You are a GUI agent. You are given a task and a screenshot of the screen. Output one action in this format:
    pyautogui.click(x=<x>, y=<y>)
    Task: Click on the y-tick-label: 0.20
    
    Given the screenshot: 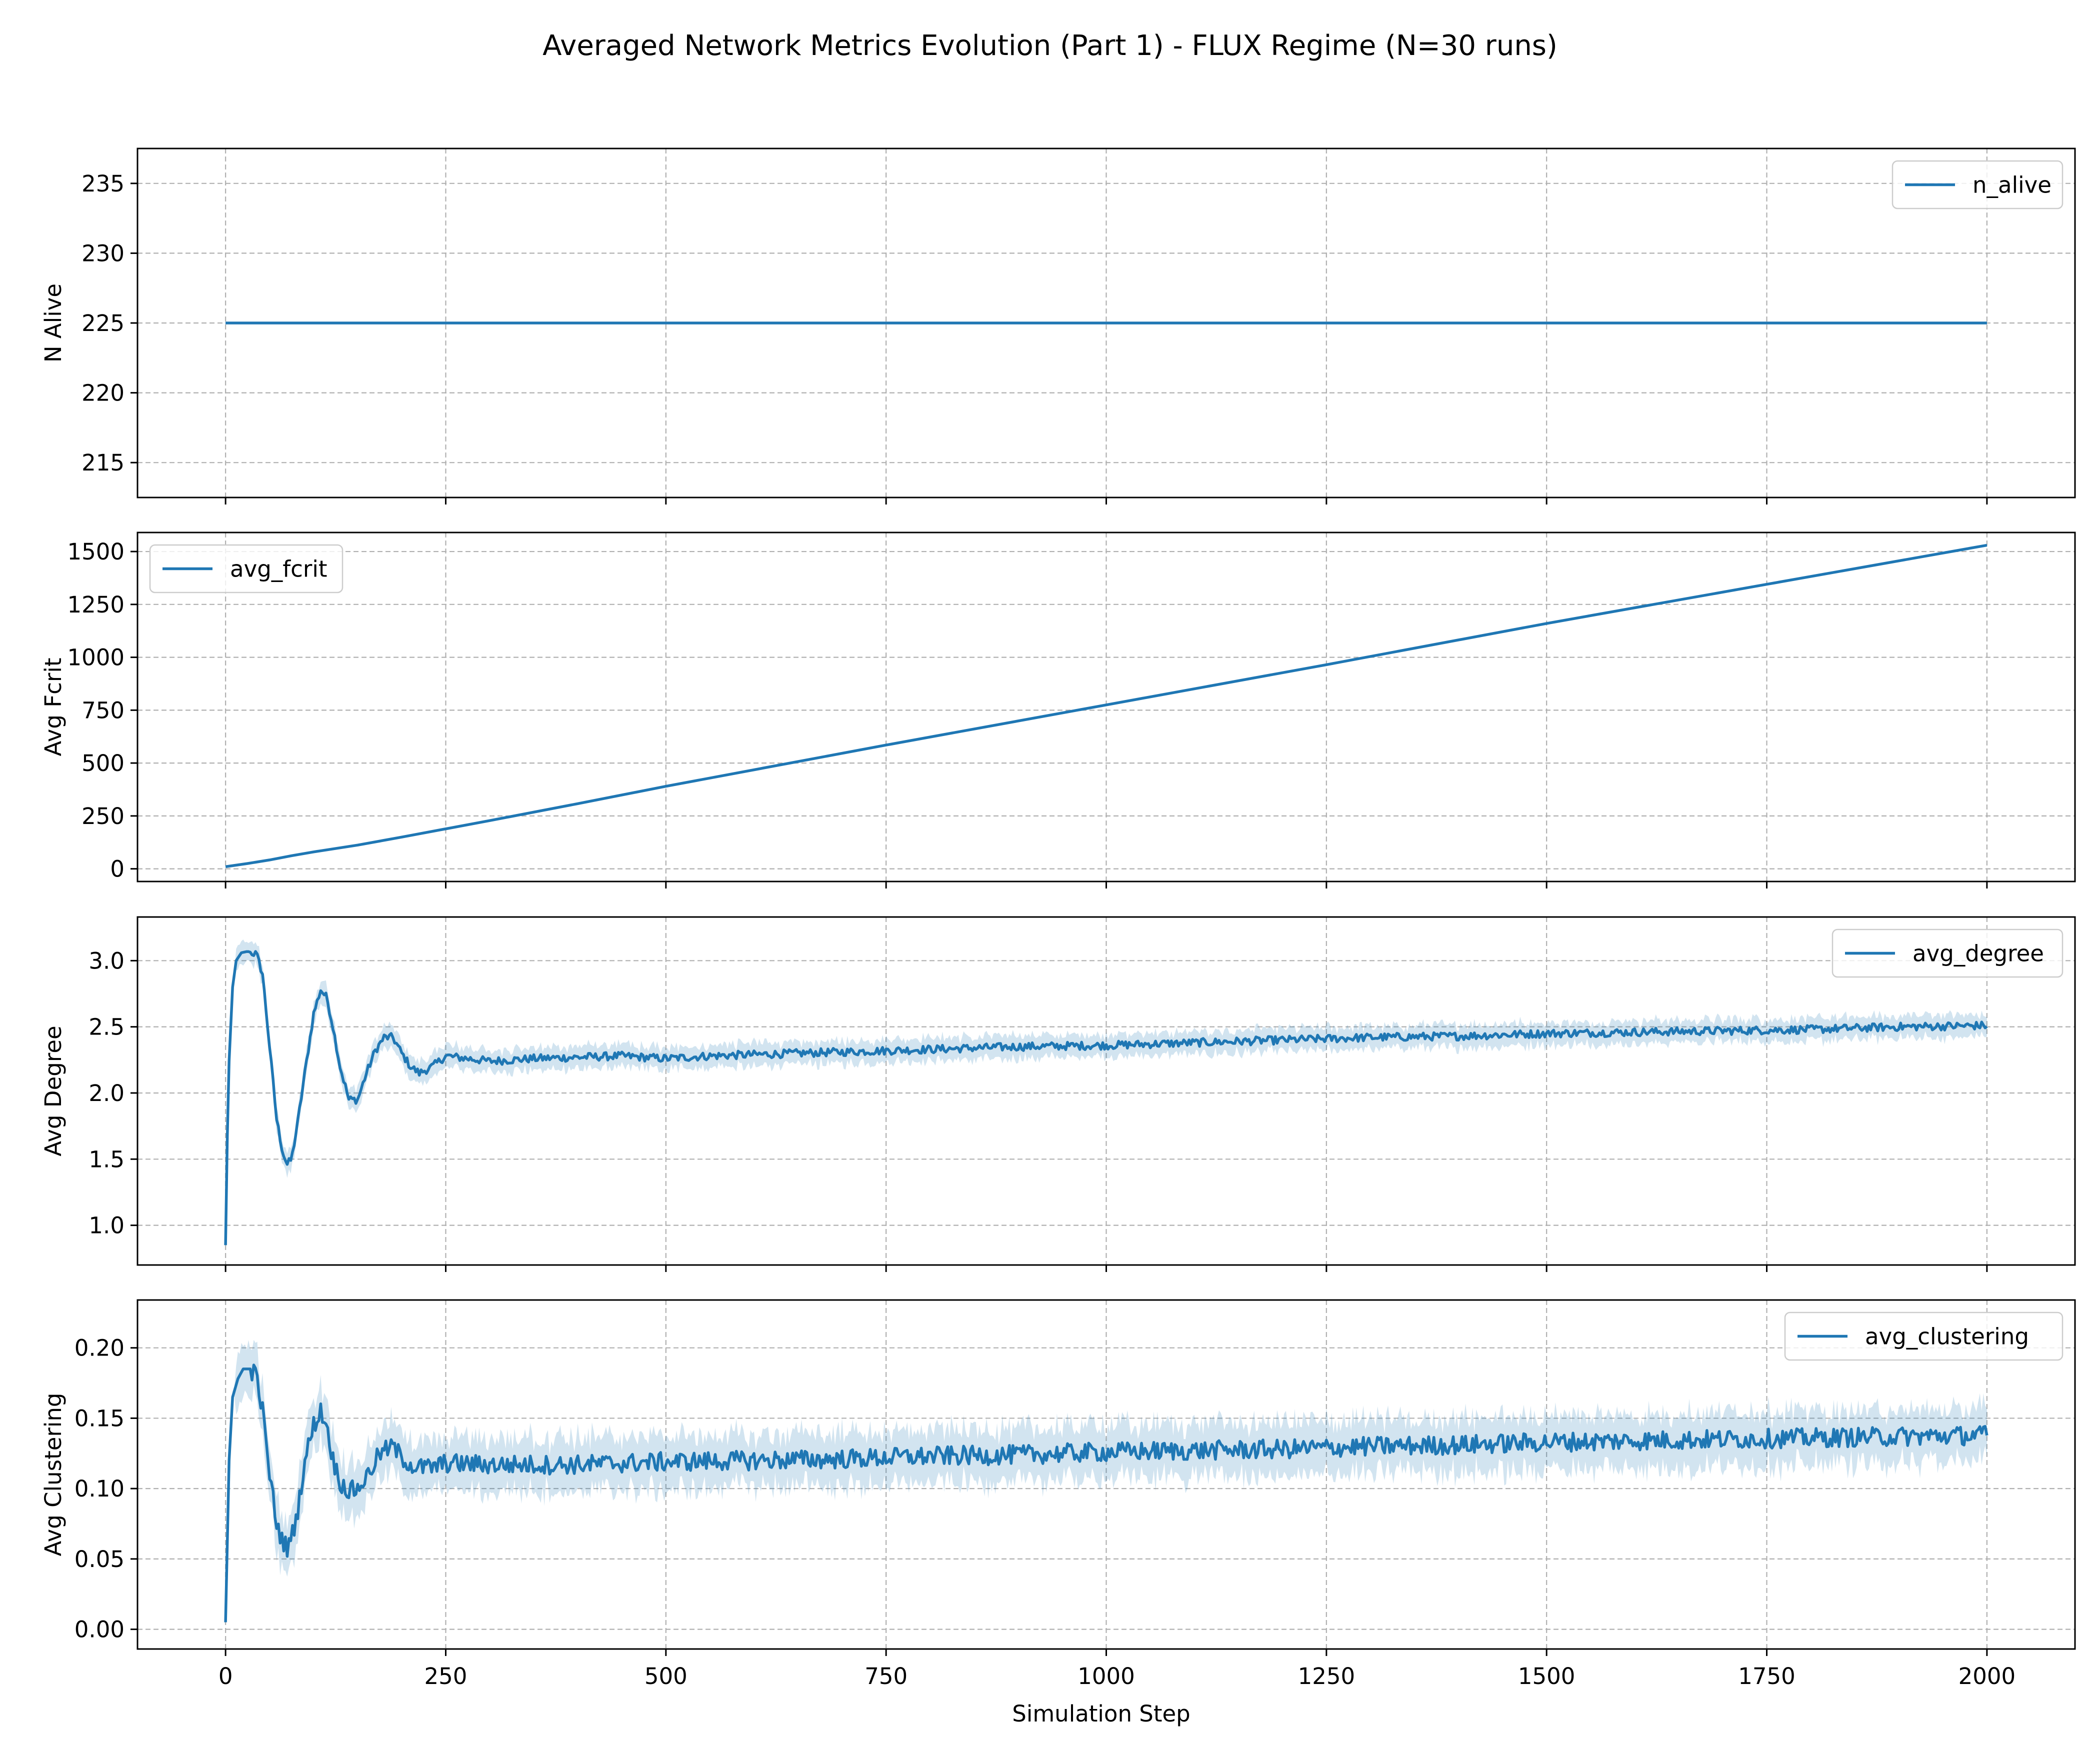 What is the action you would take?
    pyautogui.click(x=99, y=1348)
    